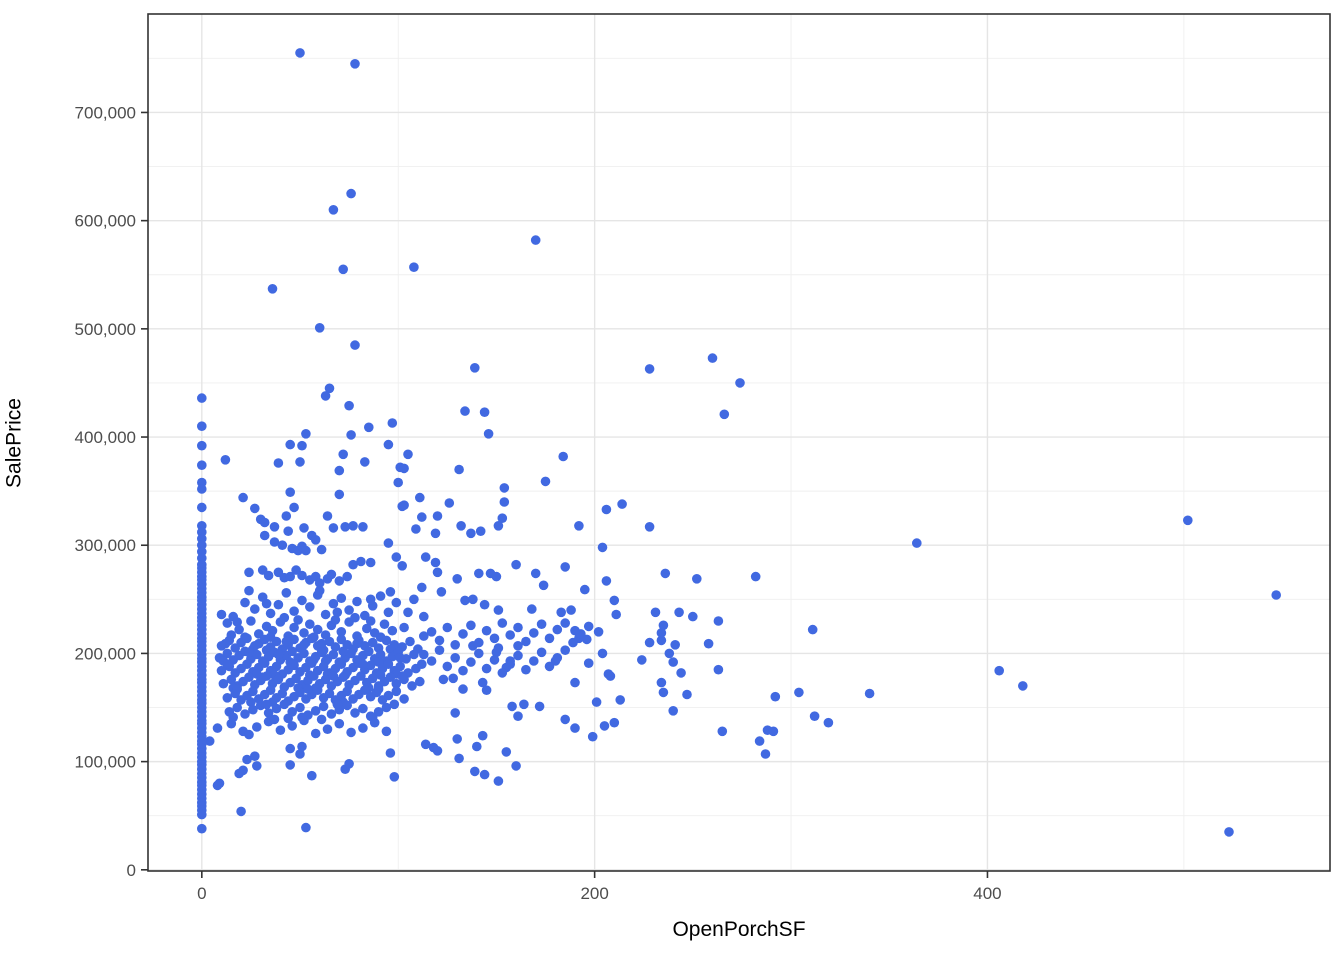  I want to click on y-tick-label: 200,000, so click(105, 653).